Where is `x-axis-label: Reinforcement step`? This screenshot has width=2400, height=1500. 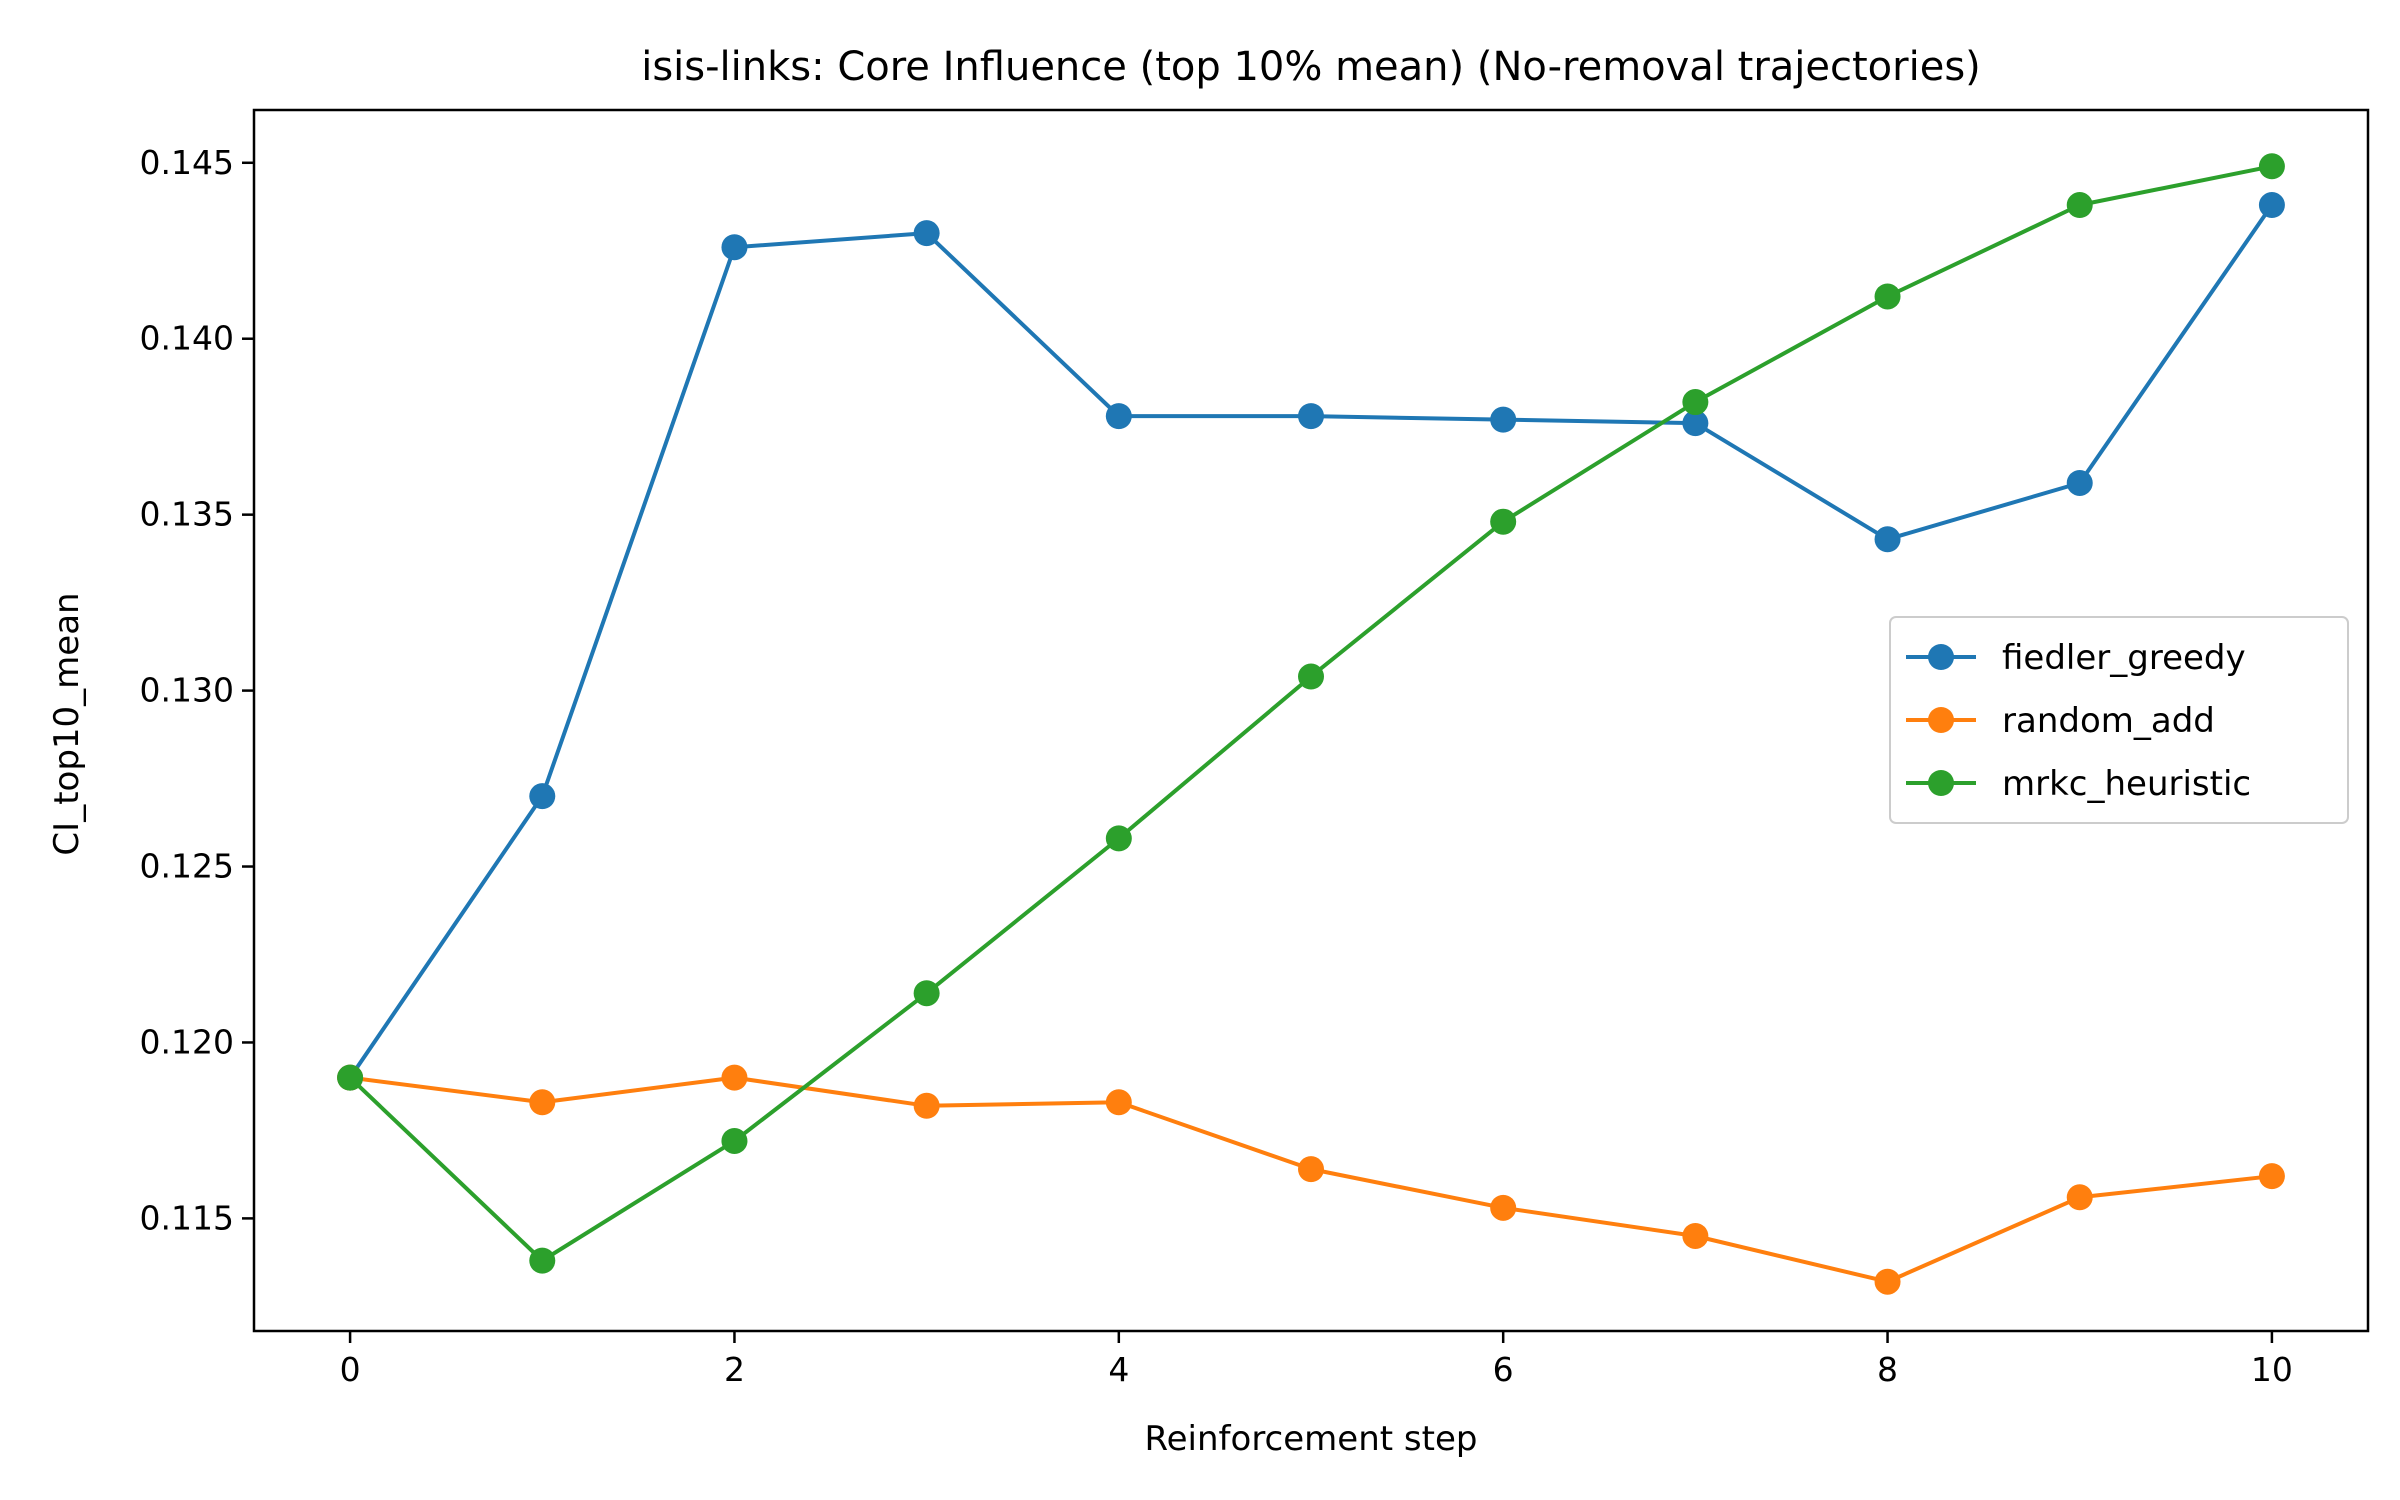 x-axis-label: Reinforcement step is located at coordinates (1311, 1439).